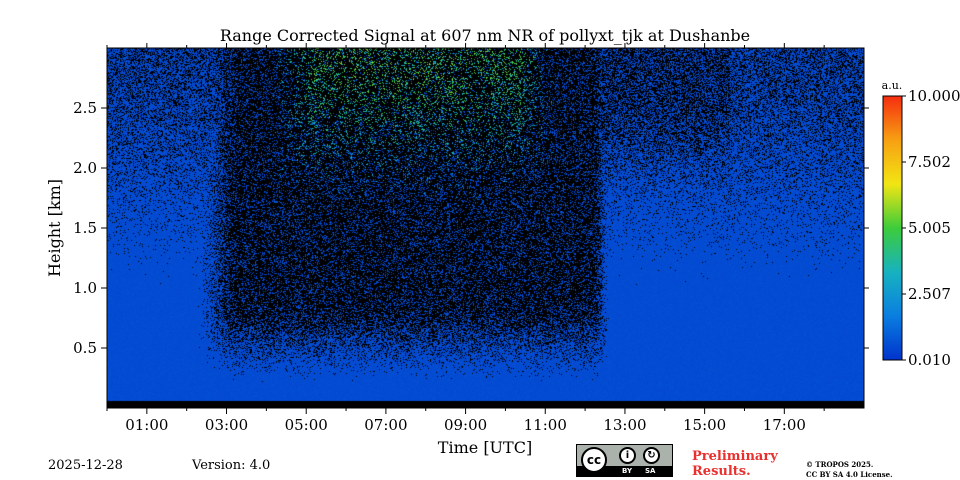 This screenshot has height=480, width=960. Describe the element at coordinates (627, 455) in the screenshot. I see `cc-by-icon: i` at that location.